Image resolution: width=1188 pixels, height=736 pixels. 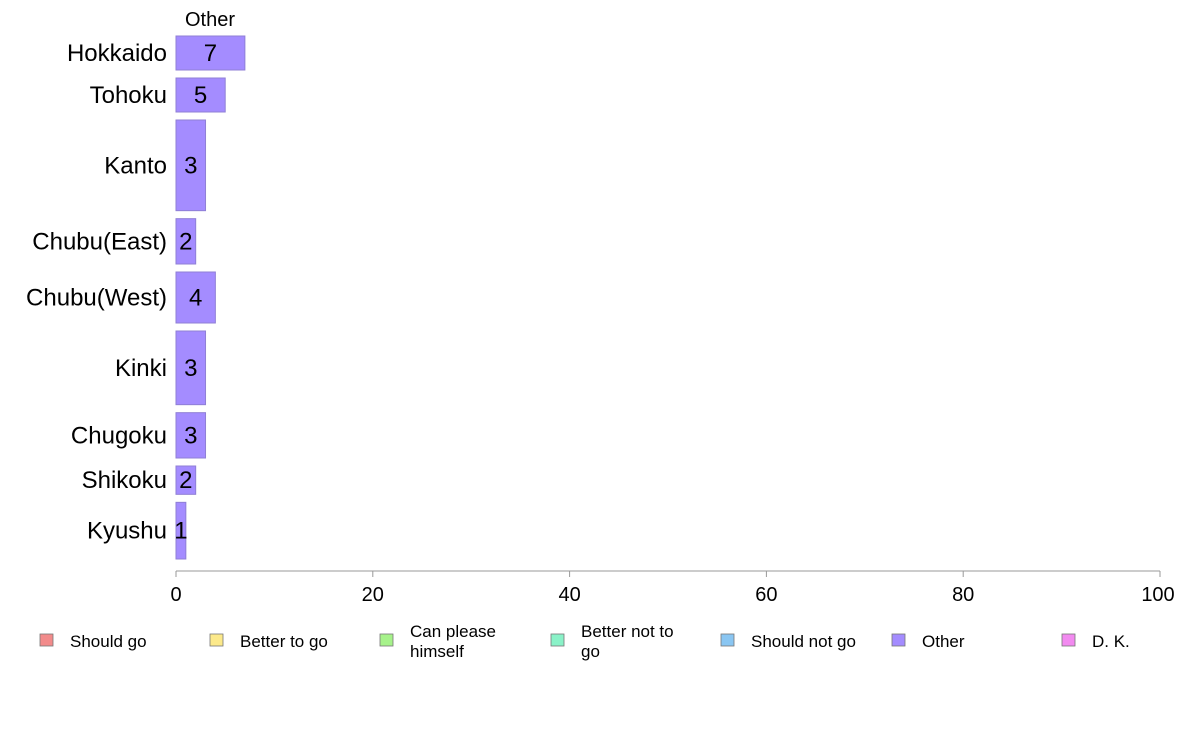 What do you see at coordinates (108, 641) in the screenshot?
I see `legend-label: Should go` at bounding box center [108, 641].